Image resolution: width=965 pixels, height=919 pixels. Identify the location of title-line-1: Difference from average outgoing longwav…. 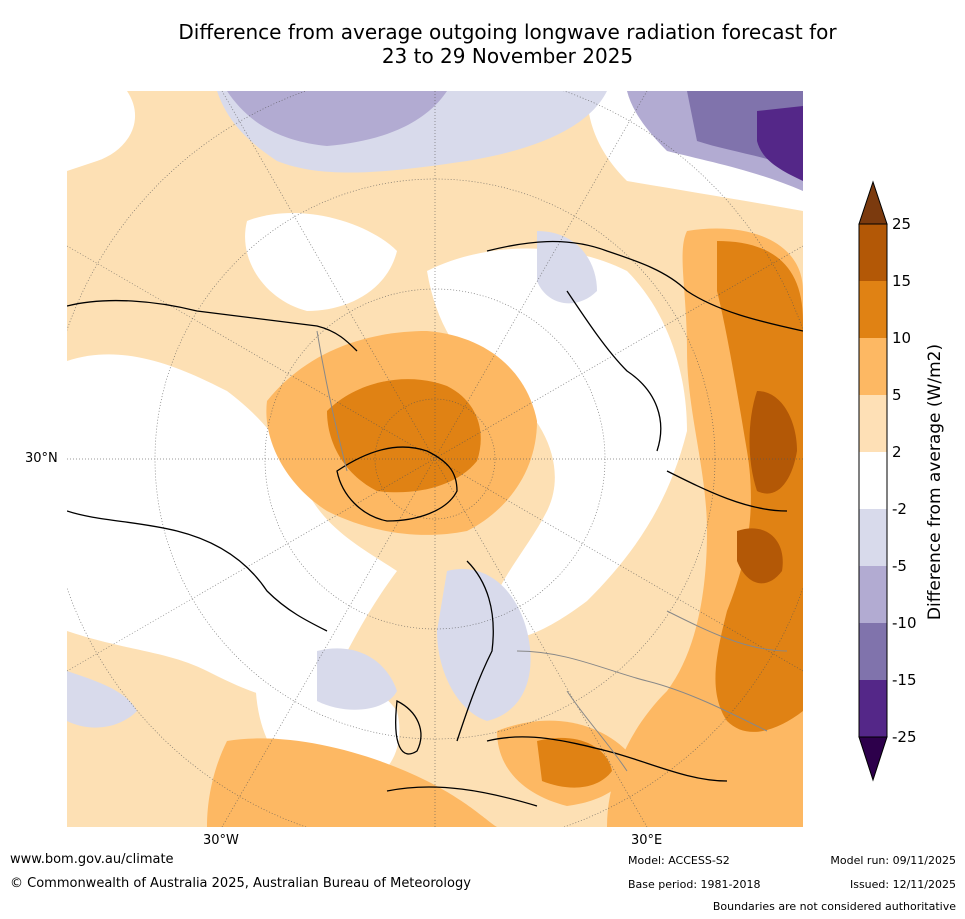
(507, 32).